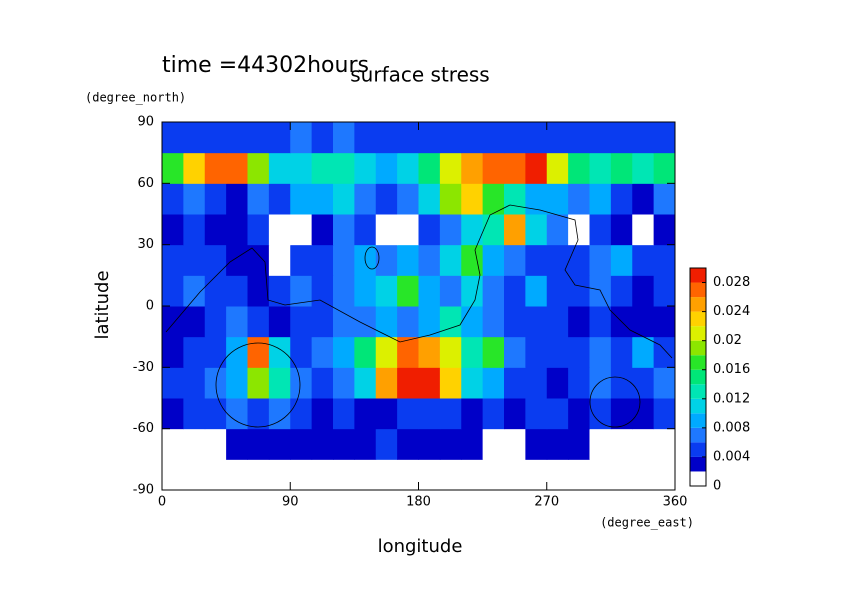 The width and height of the screenshot is (842, 595). Describe the element at coordinates (265, 65) in the screenshot. I see `annotation: time =44302hours` at that location.